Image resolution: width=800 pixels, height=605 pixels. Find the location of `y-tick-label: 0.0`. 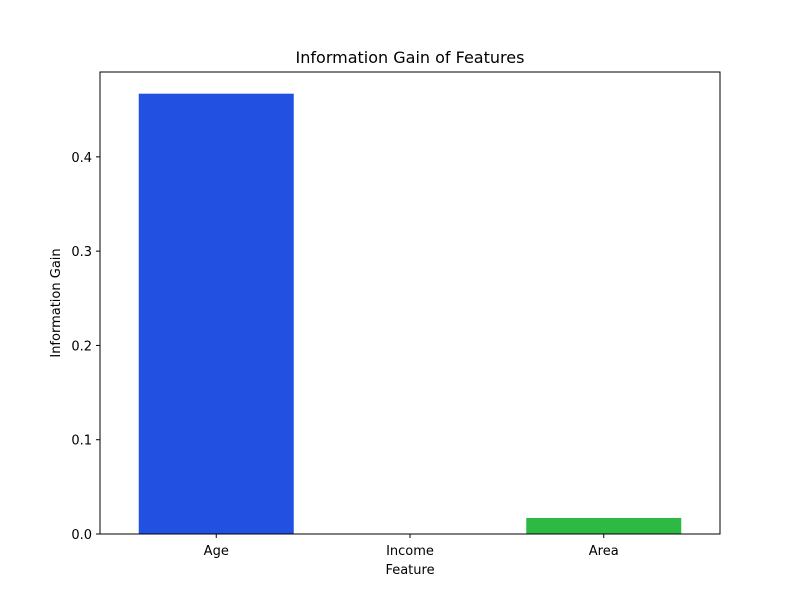

y-tick-label: 0.0 is located at coordinates (81, 535).